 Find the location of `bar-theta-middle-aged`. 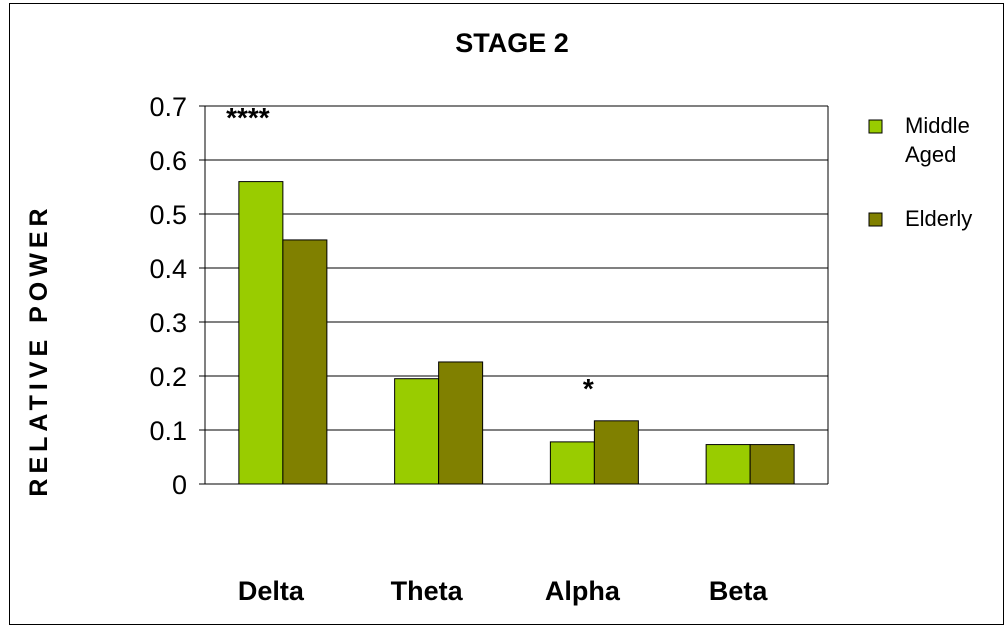

bar-theta-middle-aged is located at coordinates (417, 431).